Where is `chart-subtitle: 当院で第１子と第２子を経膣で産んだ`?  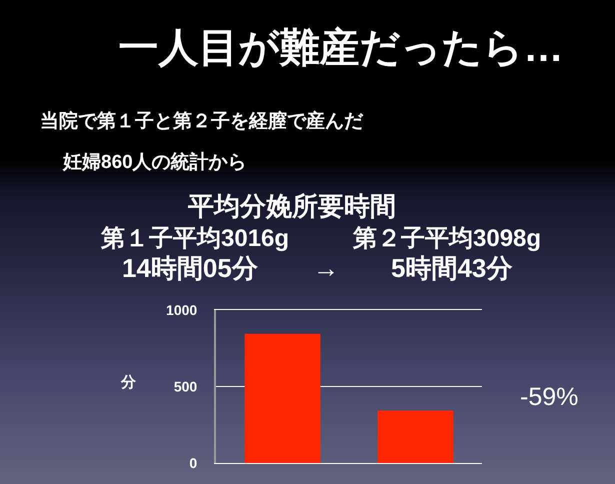 chart-subtitle: 当院で第１子と第２子を経膣で産んだ is located at coordinates (202, 121).